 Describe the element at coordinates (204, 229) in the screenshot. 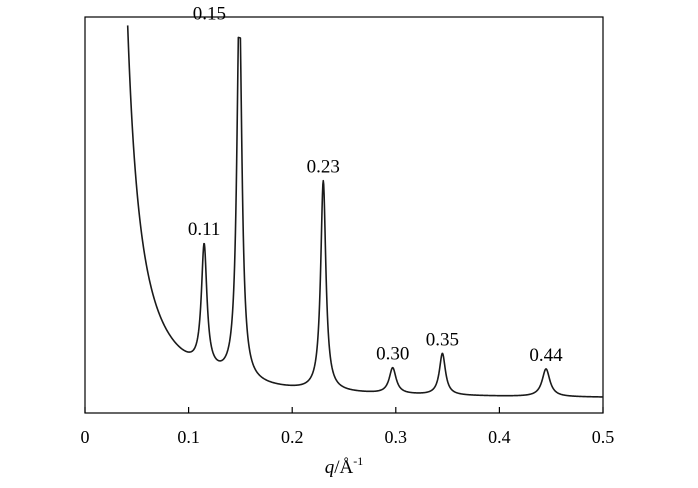

I see `peak-label-0: 0.11` at that location.